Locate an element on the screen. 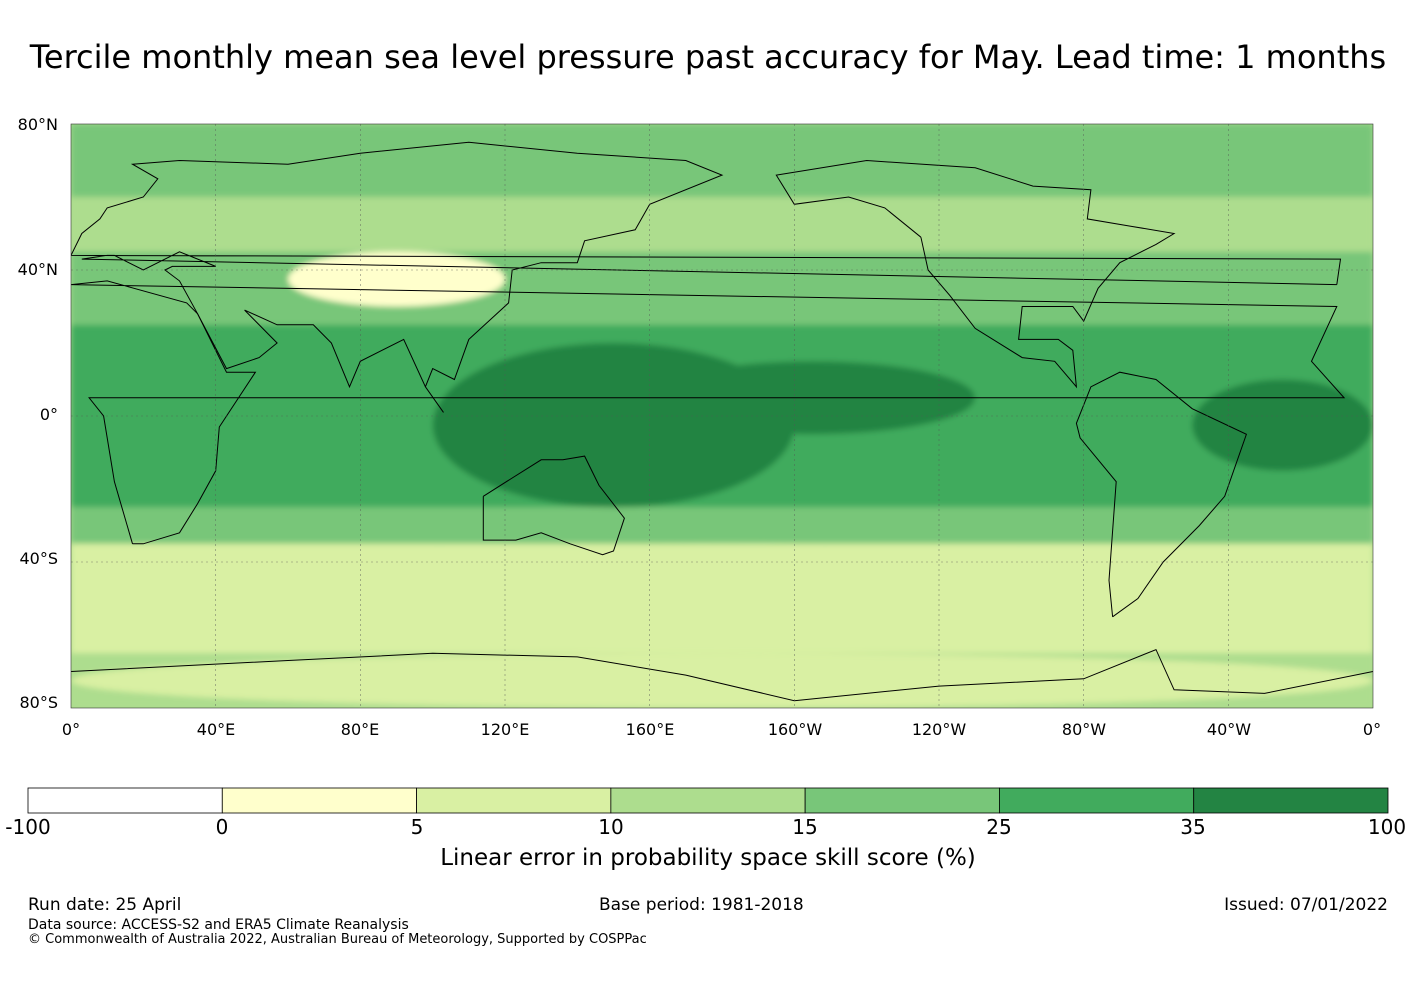  colorbar-tick-label: 15 is located at coordinates (805, 827).